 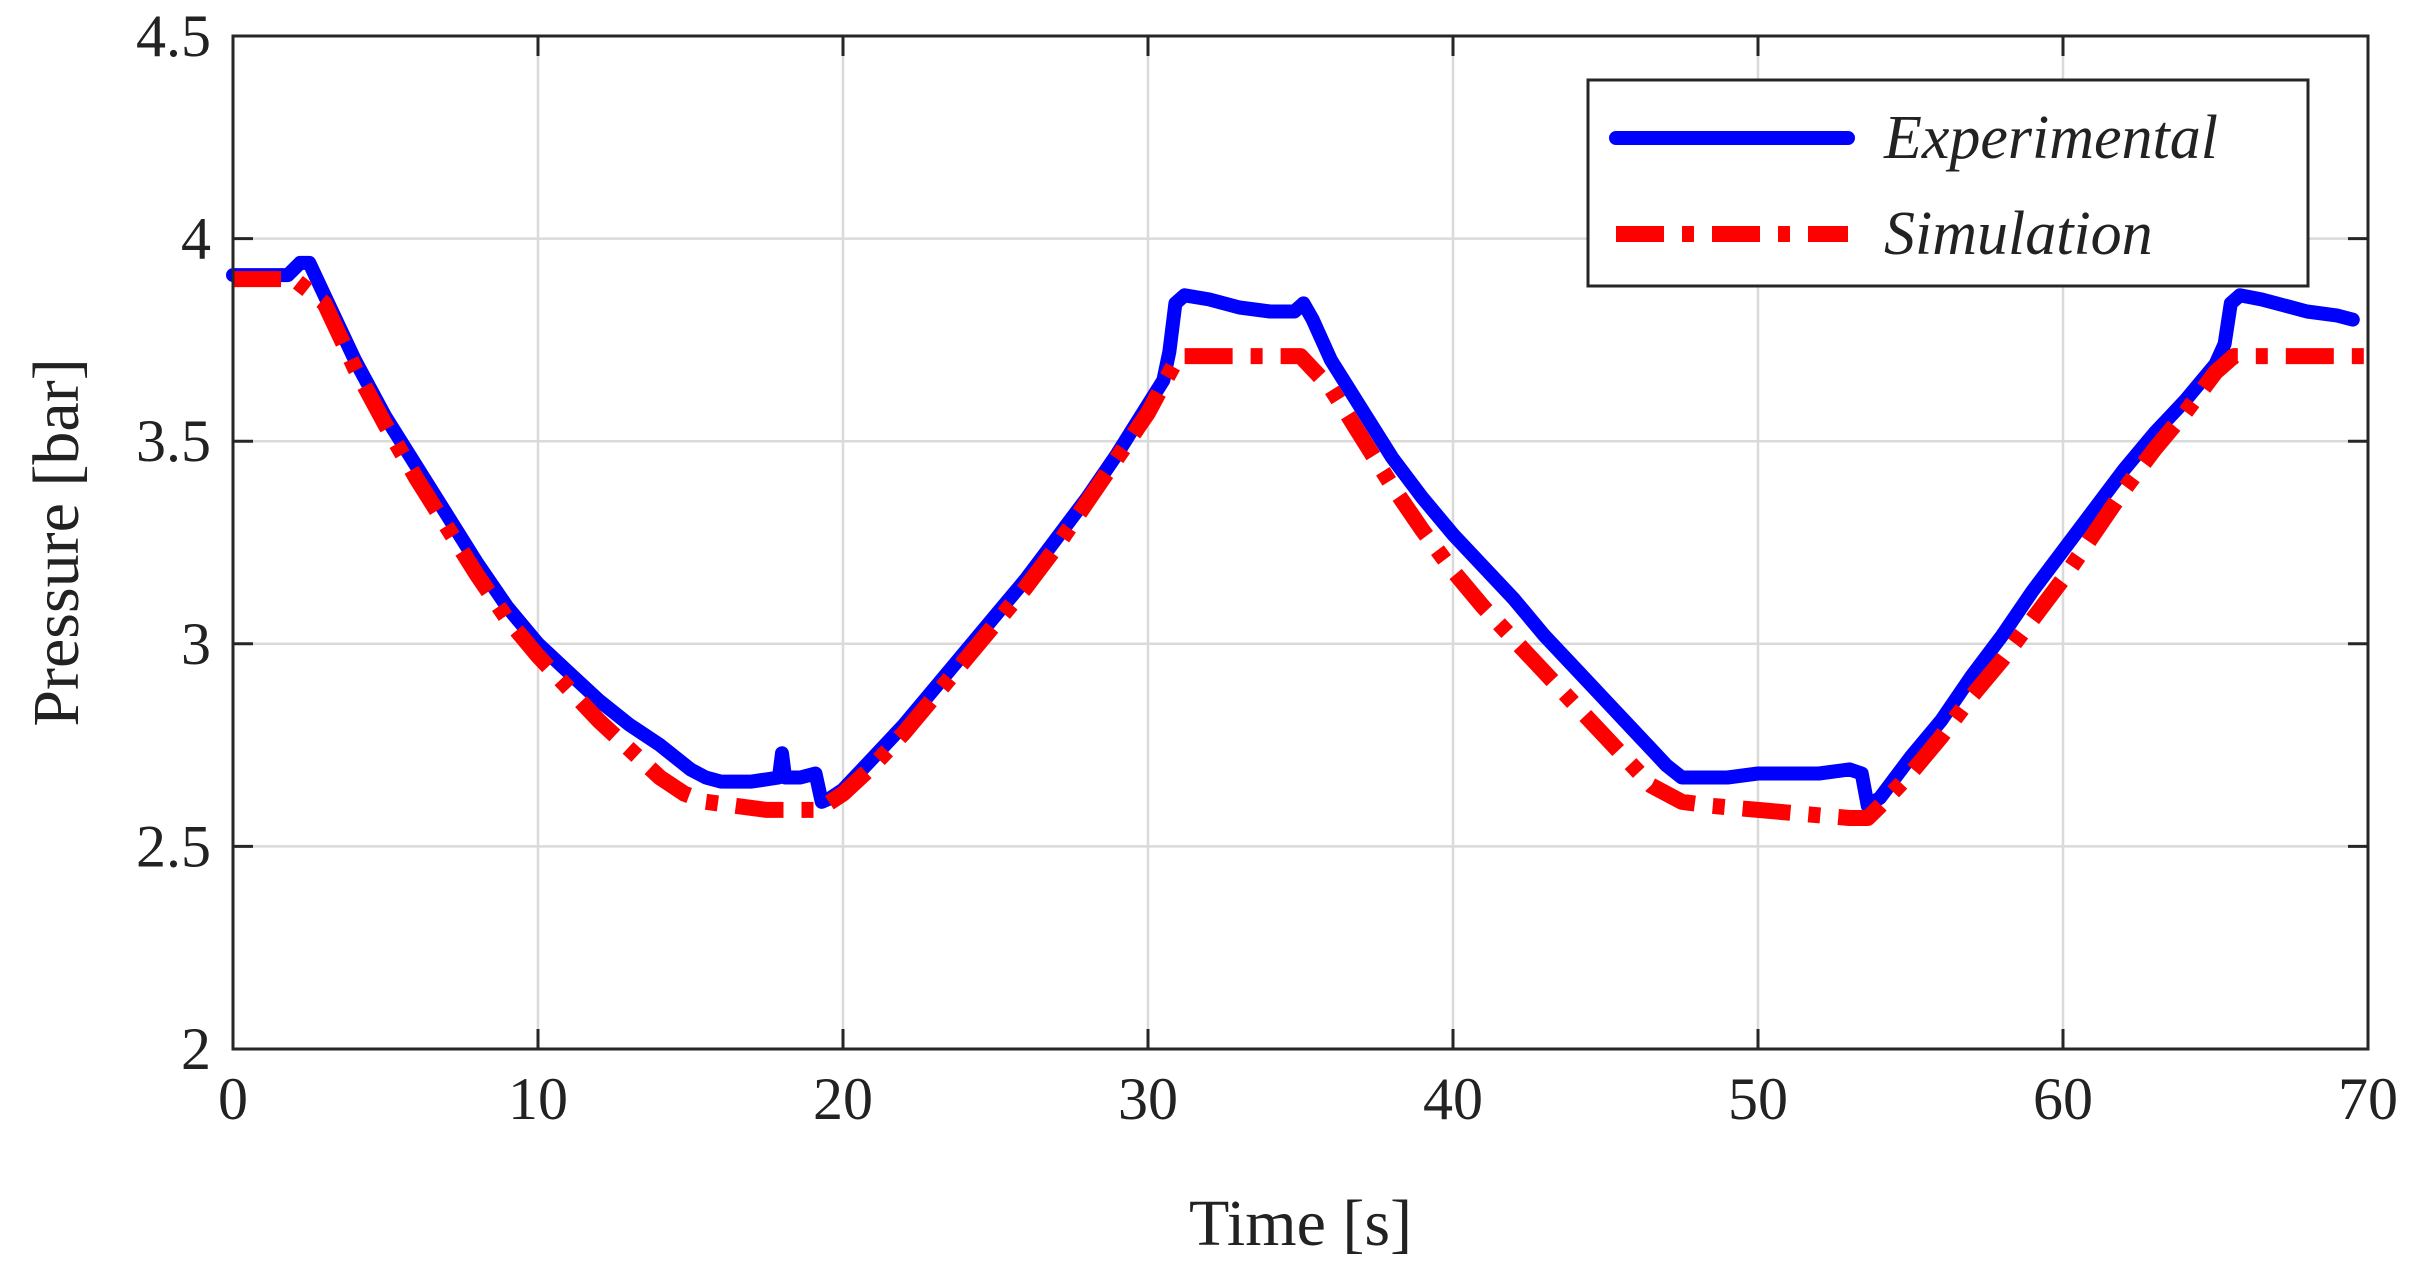 I want to click on y-axis-label: Pressure [bar], so click(x=56, y=542).